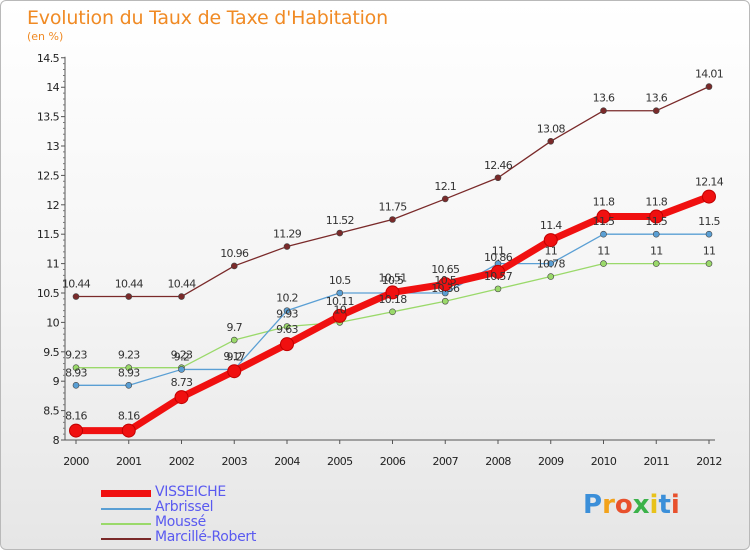 Image resolution: width=750 pixels, height=550 pixels. I want to click on y-tick-label: 8.5, so click(51, 411).